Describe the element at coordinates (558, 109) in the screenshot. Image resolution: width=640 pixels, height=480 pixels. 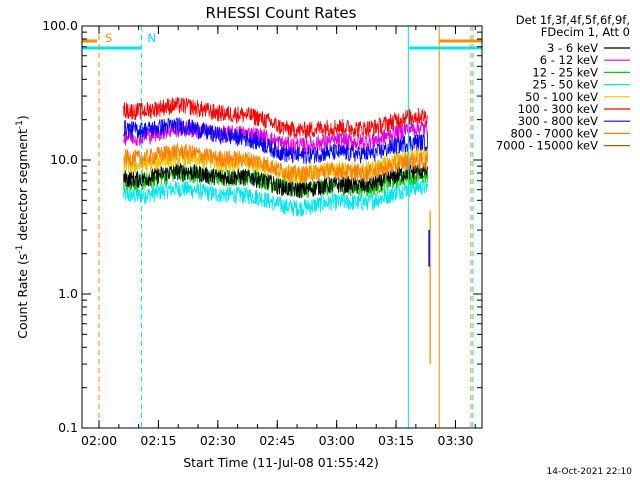
I see `legend-entry-label: 100 - 300 keV` at that location.